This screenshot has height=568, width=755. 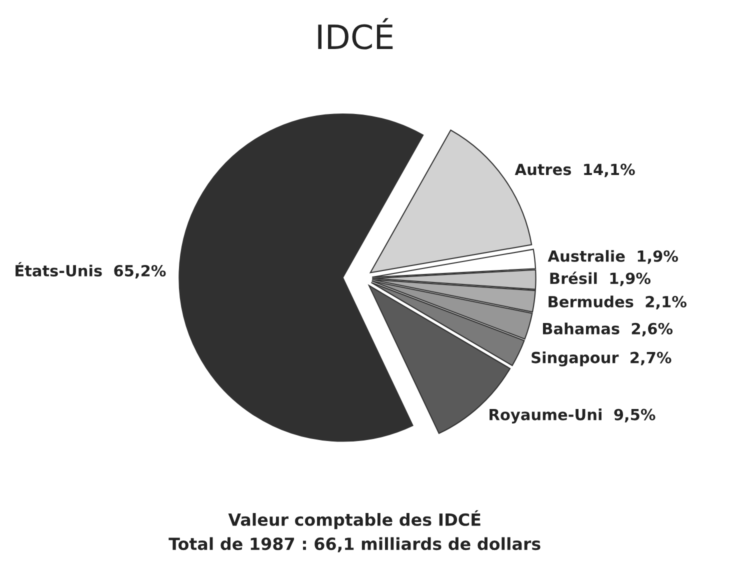 What do you see at coordinates (573, 416) in the screenshot?
I see `slice-label: Royaume-Uni 9,5%` at bounding box center [573, 416].